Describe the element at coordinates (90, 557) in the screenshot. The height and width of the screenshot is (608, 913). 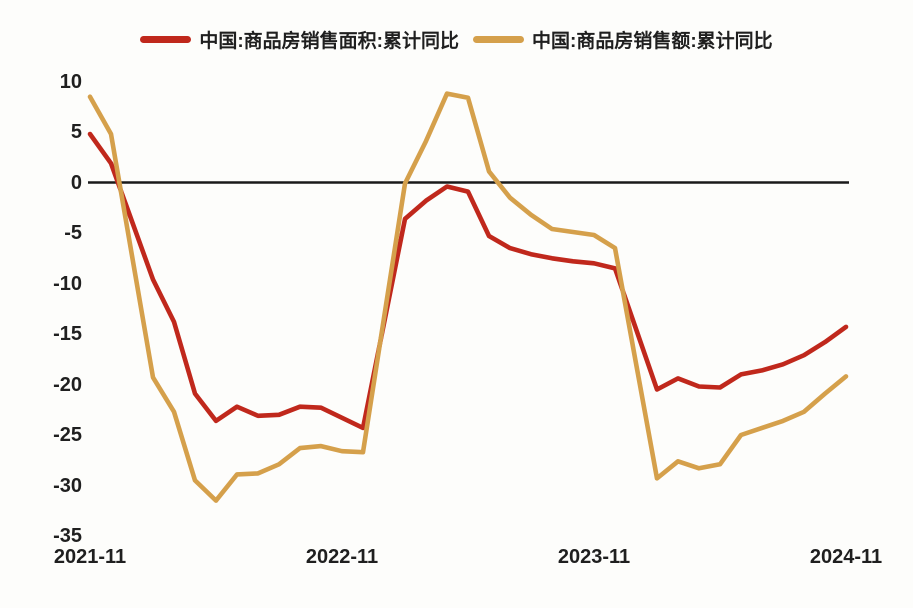
I see `x-tick-label: 2021-11` at that location.